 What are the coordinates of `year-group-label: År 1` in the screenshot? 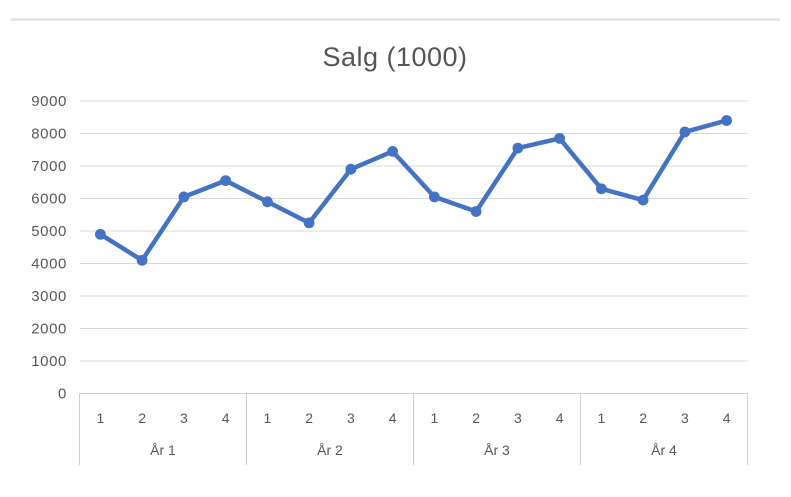 It's located at (163, 450).